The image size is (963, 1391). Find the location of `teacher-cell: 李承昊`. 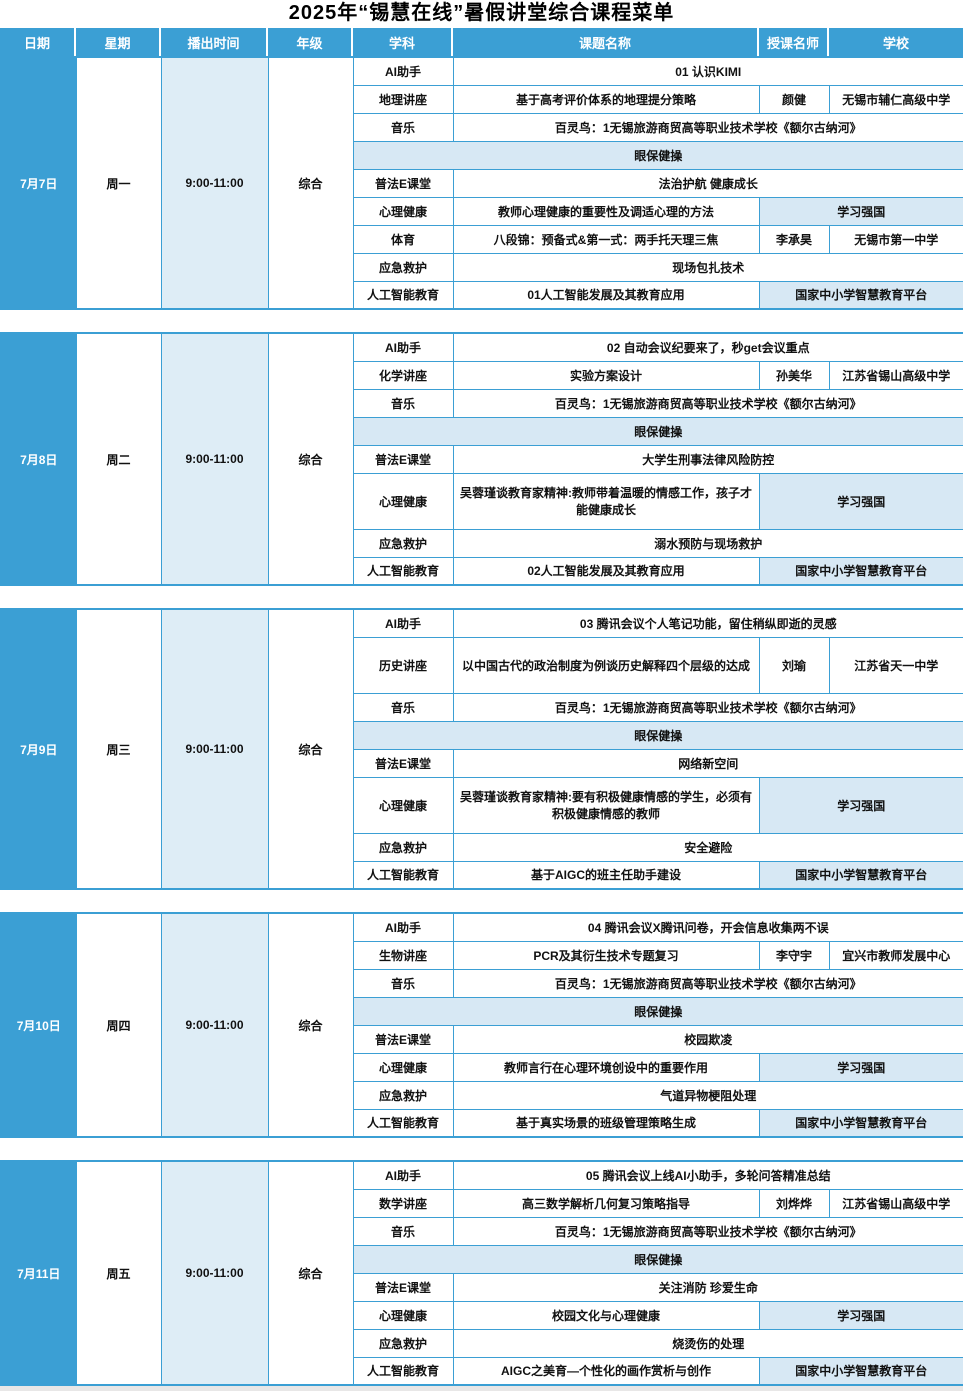

teacher-cell: 李承昊 is located at coordinates (794, 239).